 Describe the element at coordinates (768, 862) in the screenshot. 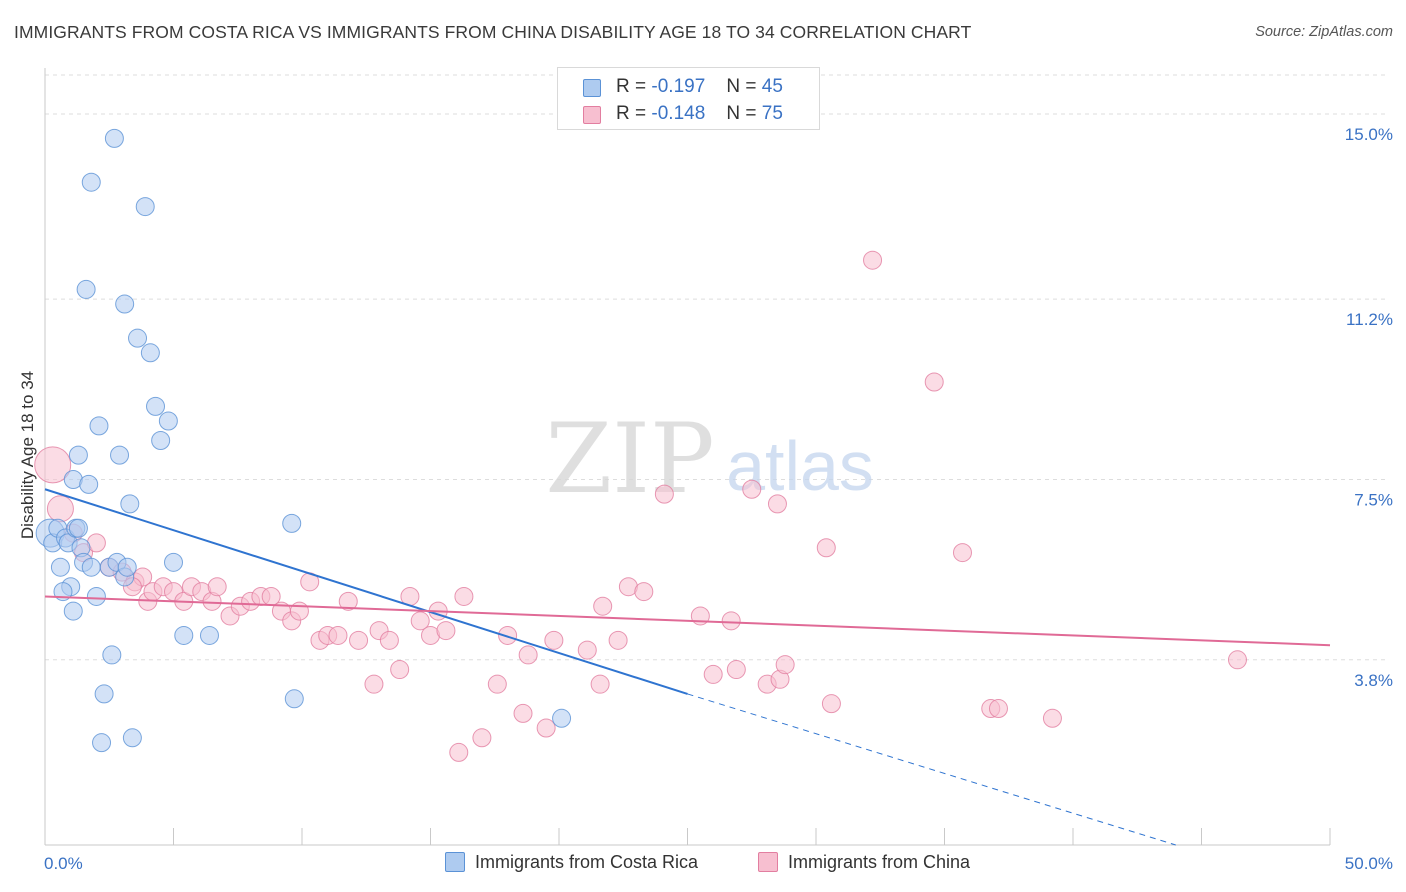

I see `pink-square-icon` at that location.